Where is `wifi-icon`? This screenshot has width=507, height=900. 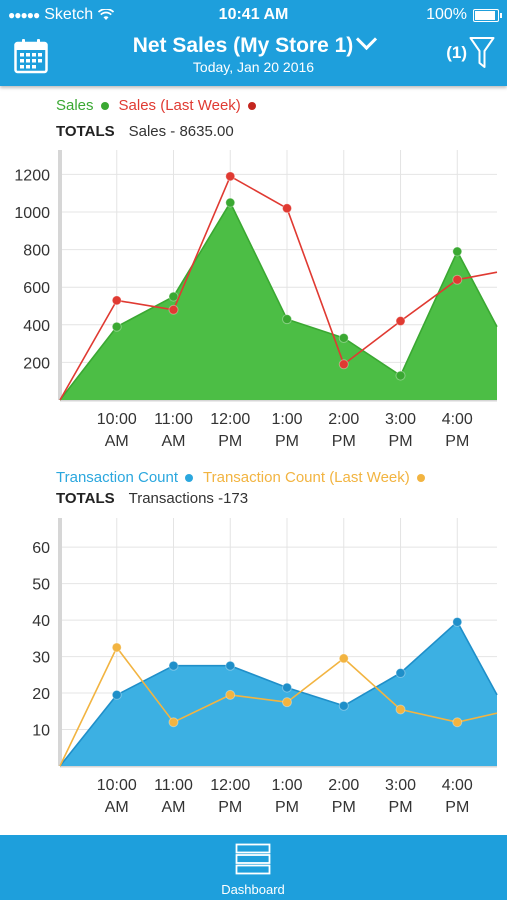 wifi-icon is located at coordinates (106, 14).